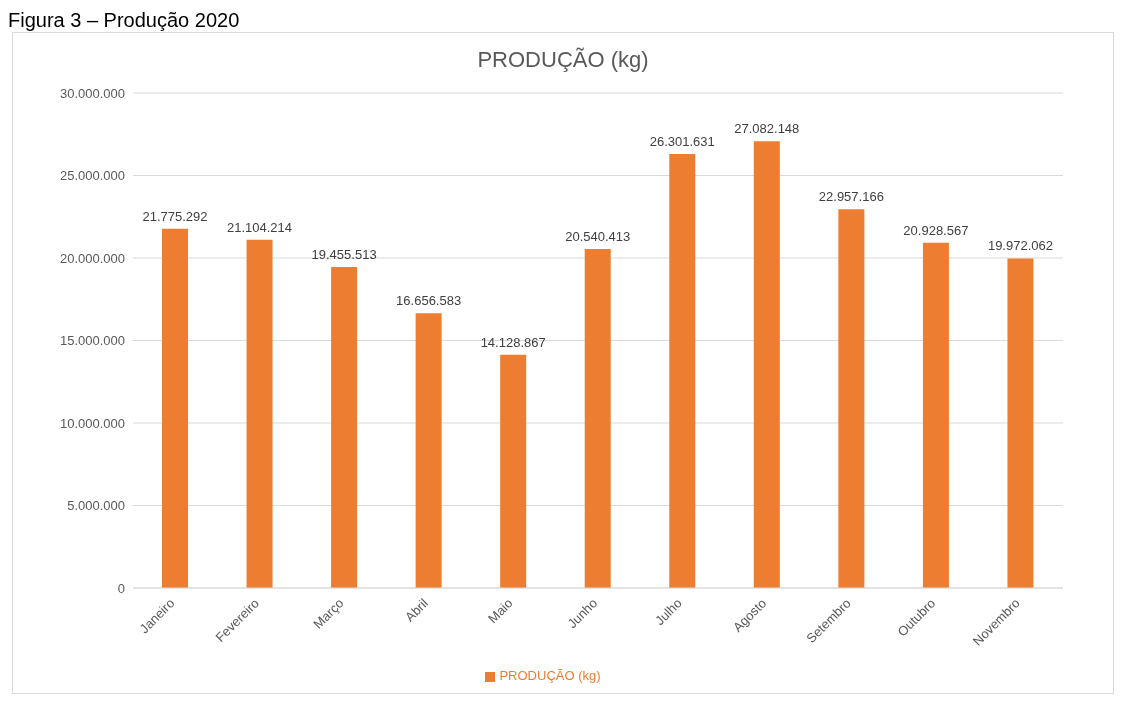 The image size is (1133, 706). I want to click on data-label: 22.957.166, so click(851, 197).